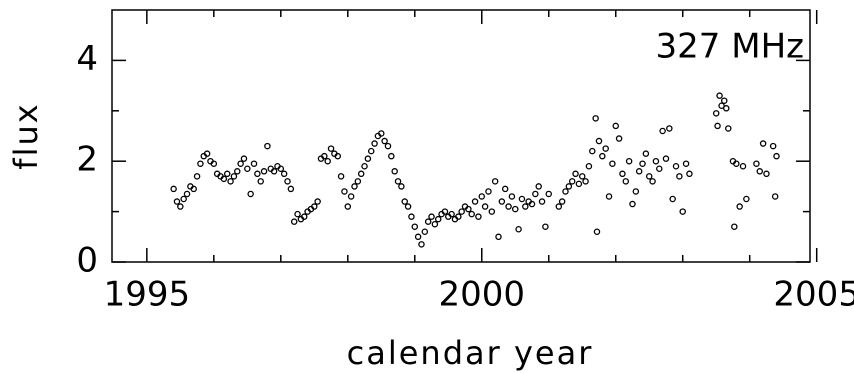 Image resolution: width=854 pixels, height=374 pixels. I want to click on x-tick-label: 1995, so click(147, 295).